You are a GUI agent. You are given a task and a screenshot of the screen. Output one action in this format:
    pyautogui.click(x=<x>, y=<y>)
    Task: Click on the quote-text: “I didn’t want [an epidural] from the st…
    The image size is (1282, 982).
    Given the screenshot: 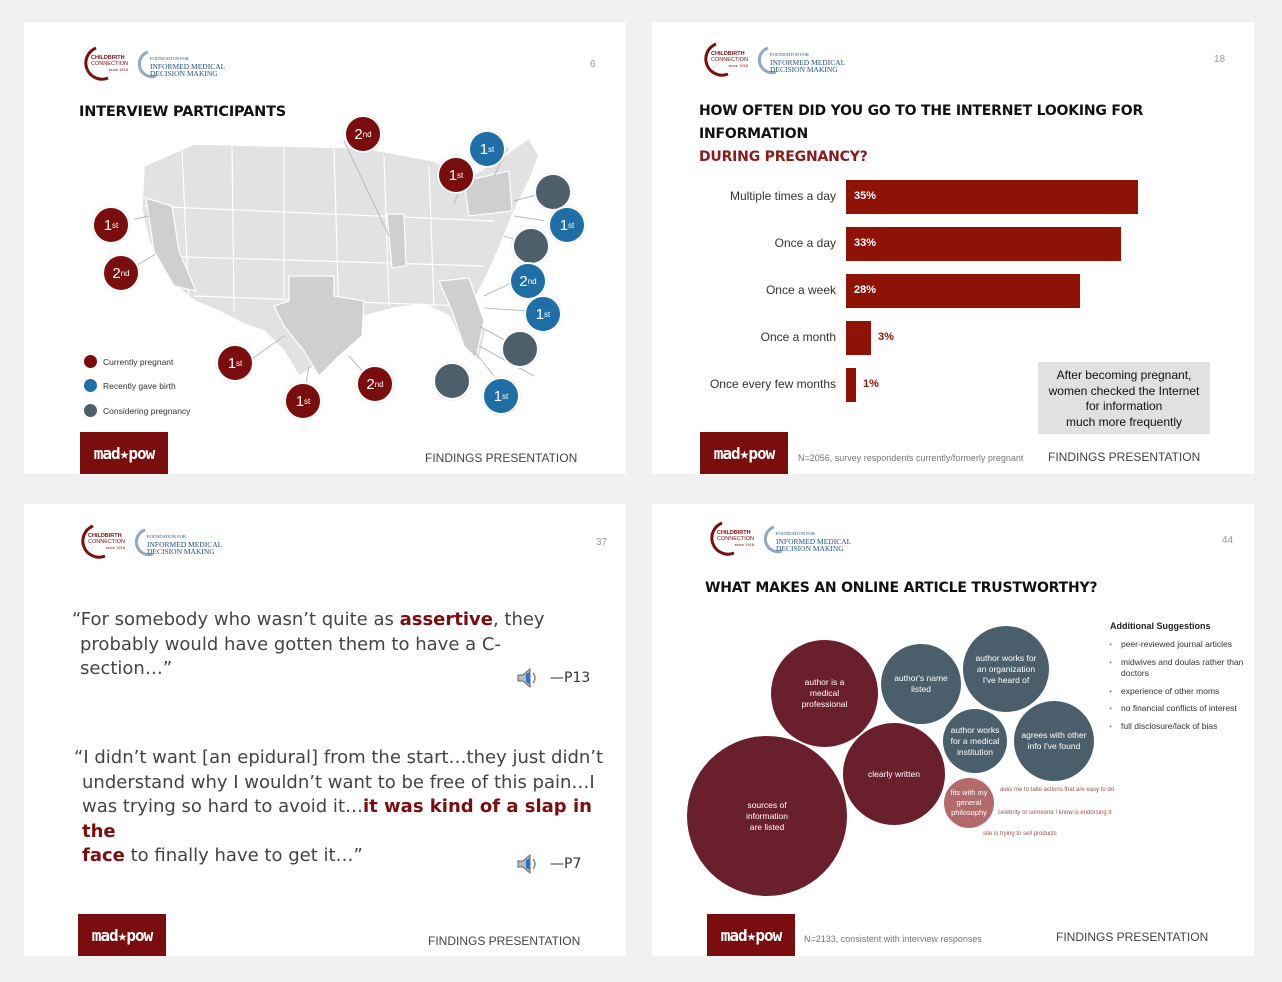 What is the action you would take?
    pyautogui.click(x=339, y=757)
    